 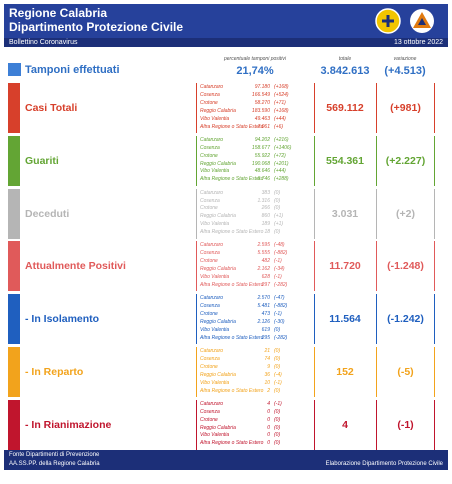 I want to click on province-value: 619, so click(x=265, y=329).